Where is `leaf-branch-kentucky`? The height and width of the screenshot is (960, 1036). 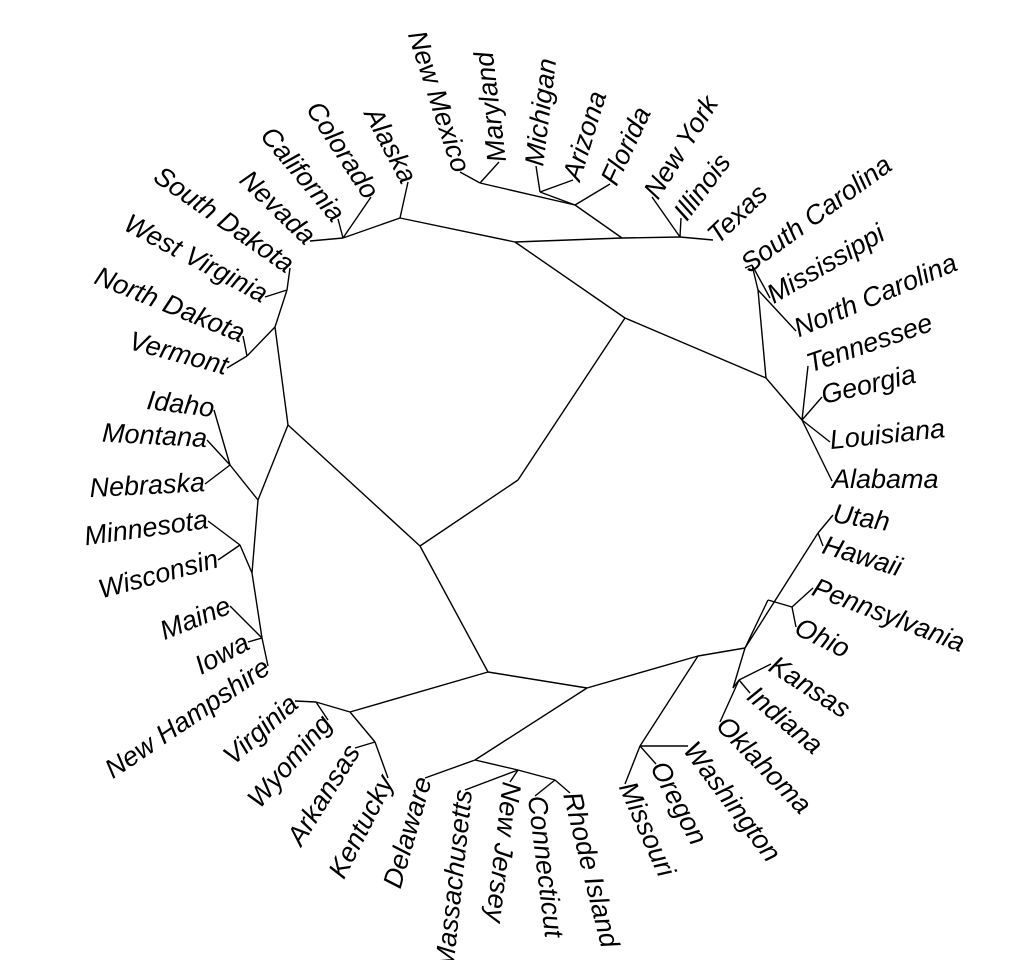 leaf-branch-kentucky is located at coordinates (381, 760).